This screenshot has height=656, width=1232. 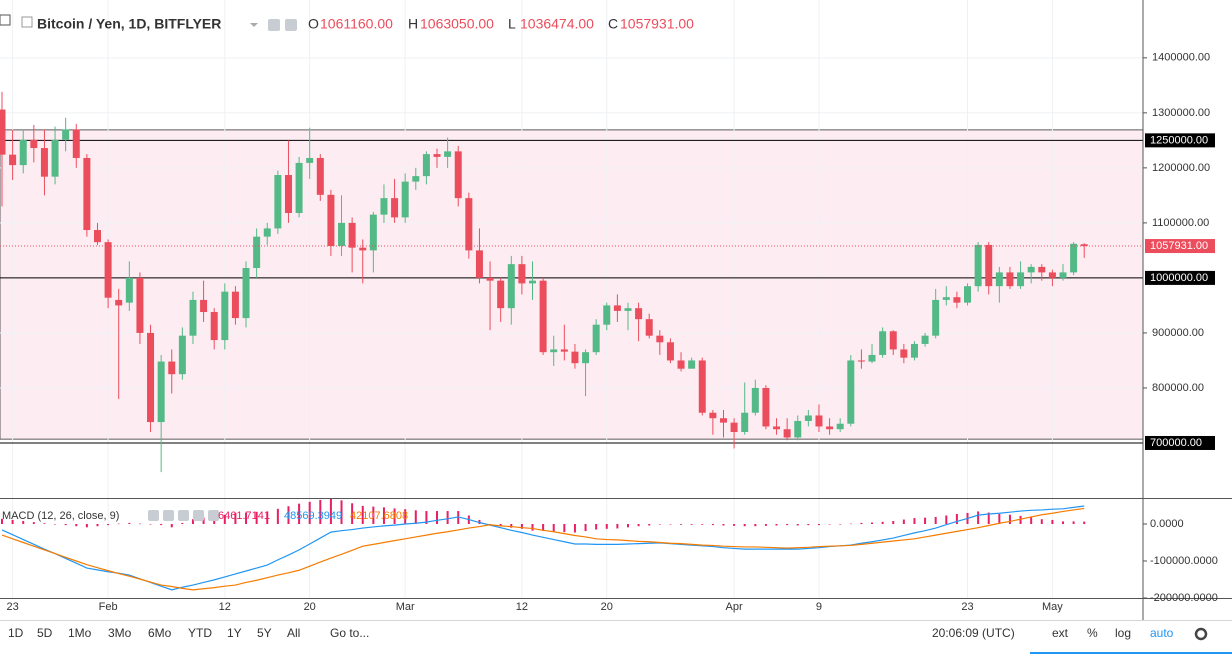 What do you see at coordinates (198, 515) in the screenshot?
I see `more-icon` at bounding box center [198, 515].